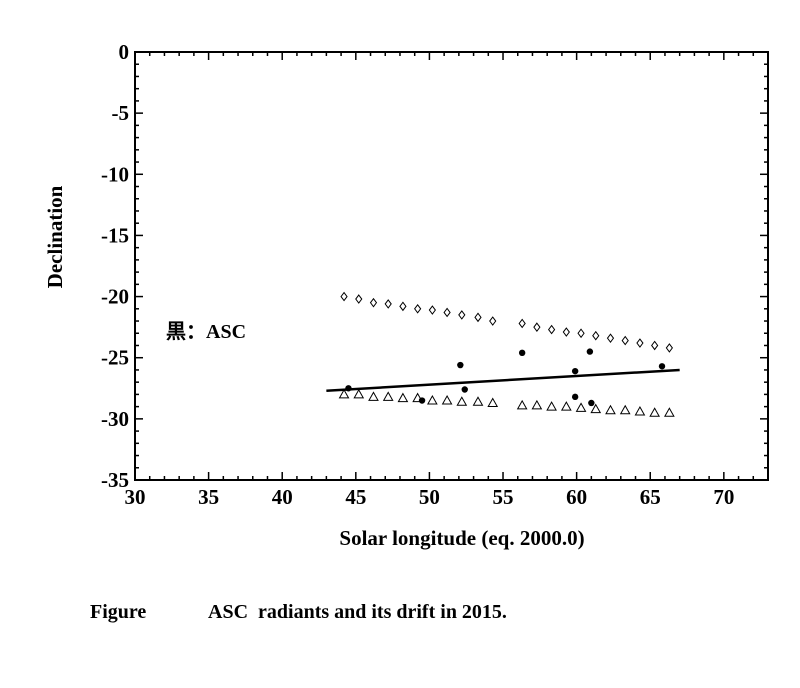 Image resolution: width=800 pixels, height=688 pixels. I want to click on drift-fit-line, so click(503, 380).